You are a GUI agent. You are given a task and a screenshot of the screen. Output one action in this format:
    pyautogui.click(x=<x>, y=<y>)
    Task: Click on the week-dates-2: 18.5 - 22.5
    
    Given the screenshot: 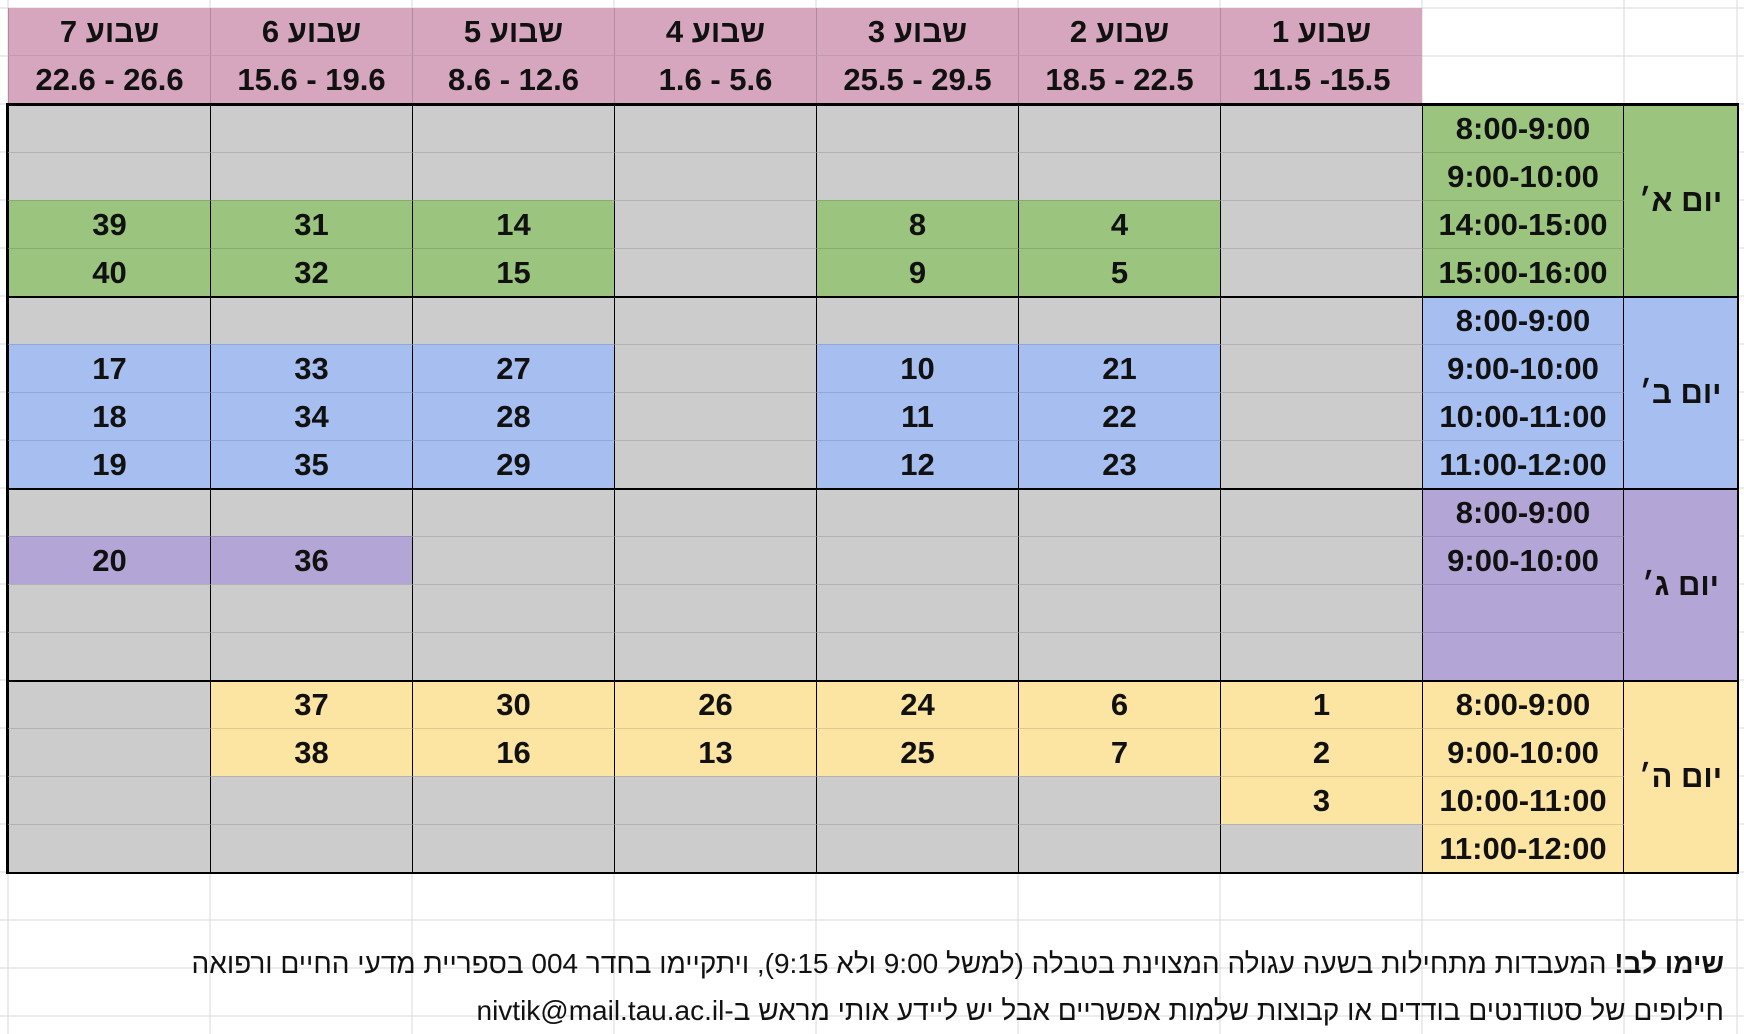 What is the action you would take?
    pyautogui.click(x=1119, y=80)
    